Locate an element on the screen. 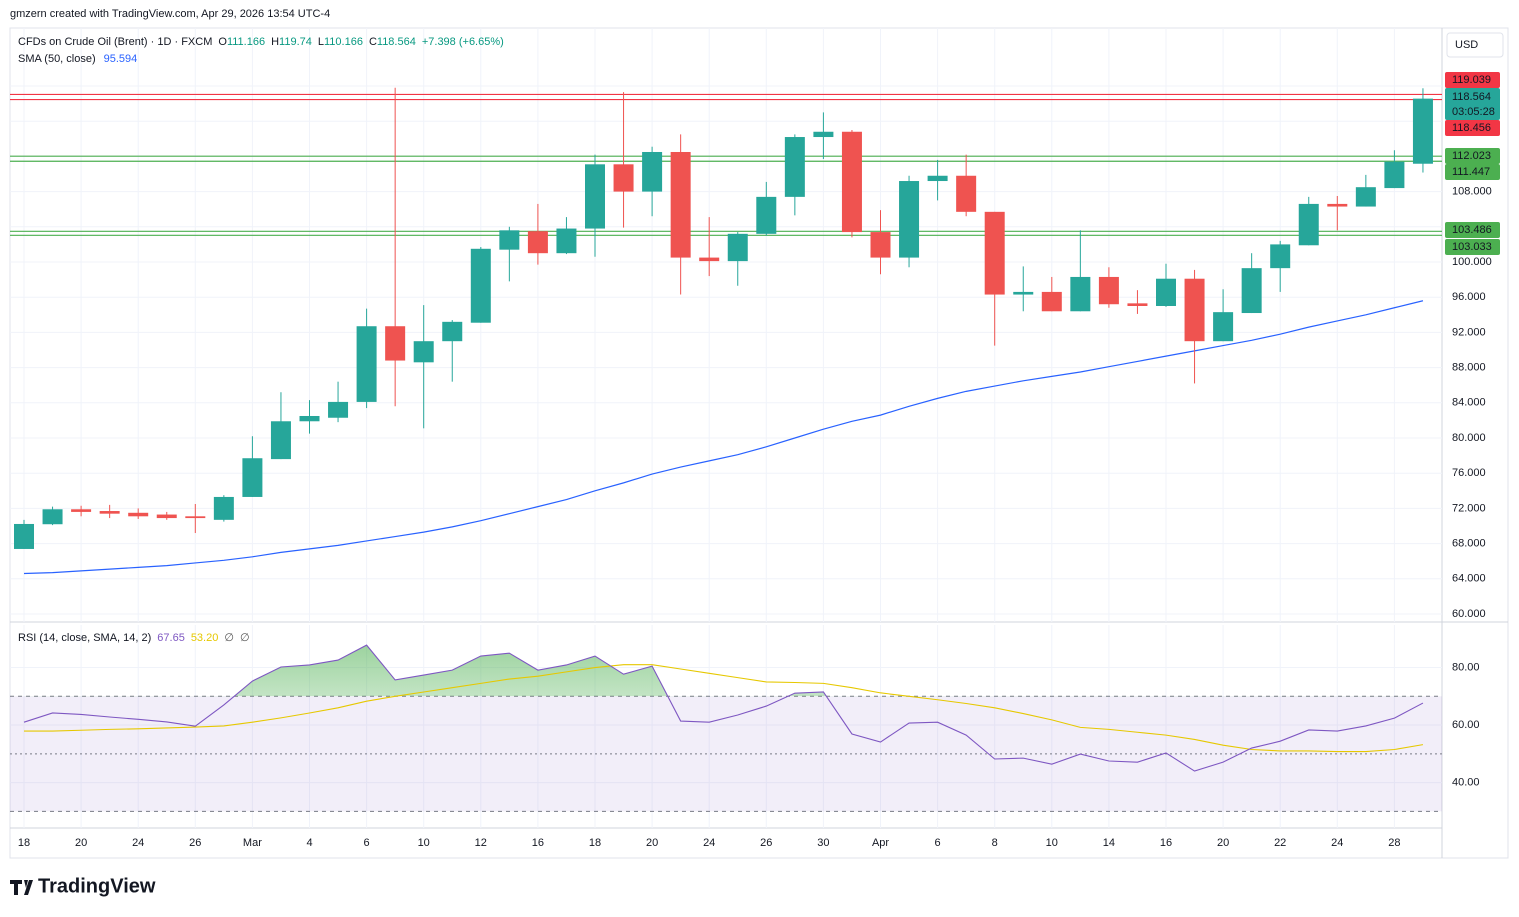  legend-item: 110.166 is located at coordinates (343, 42).